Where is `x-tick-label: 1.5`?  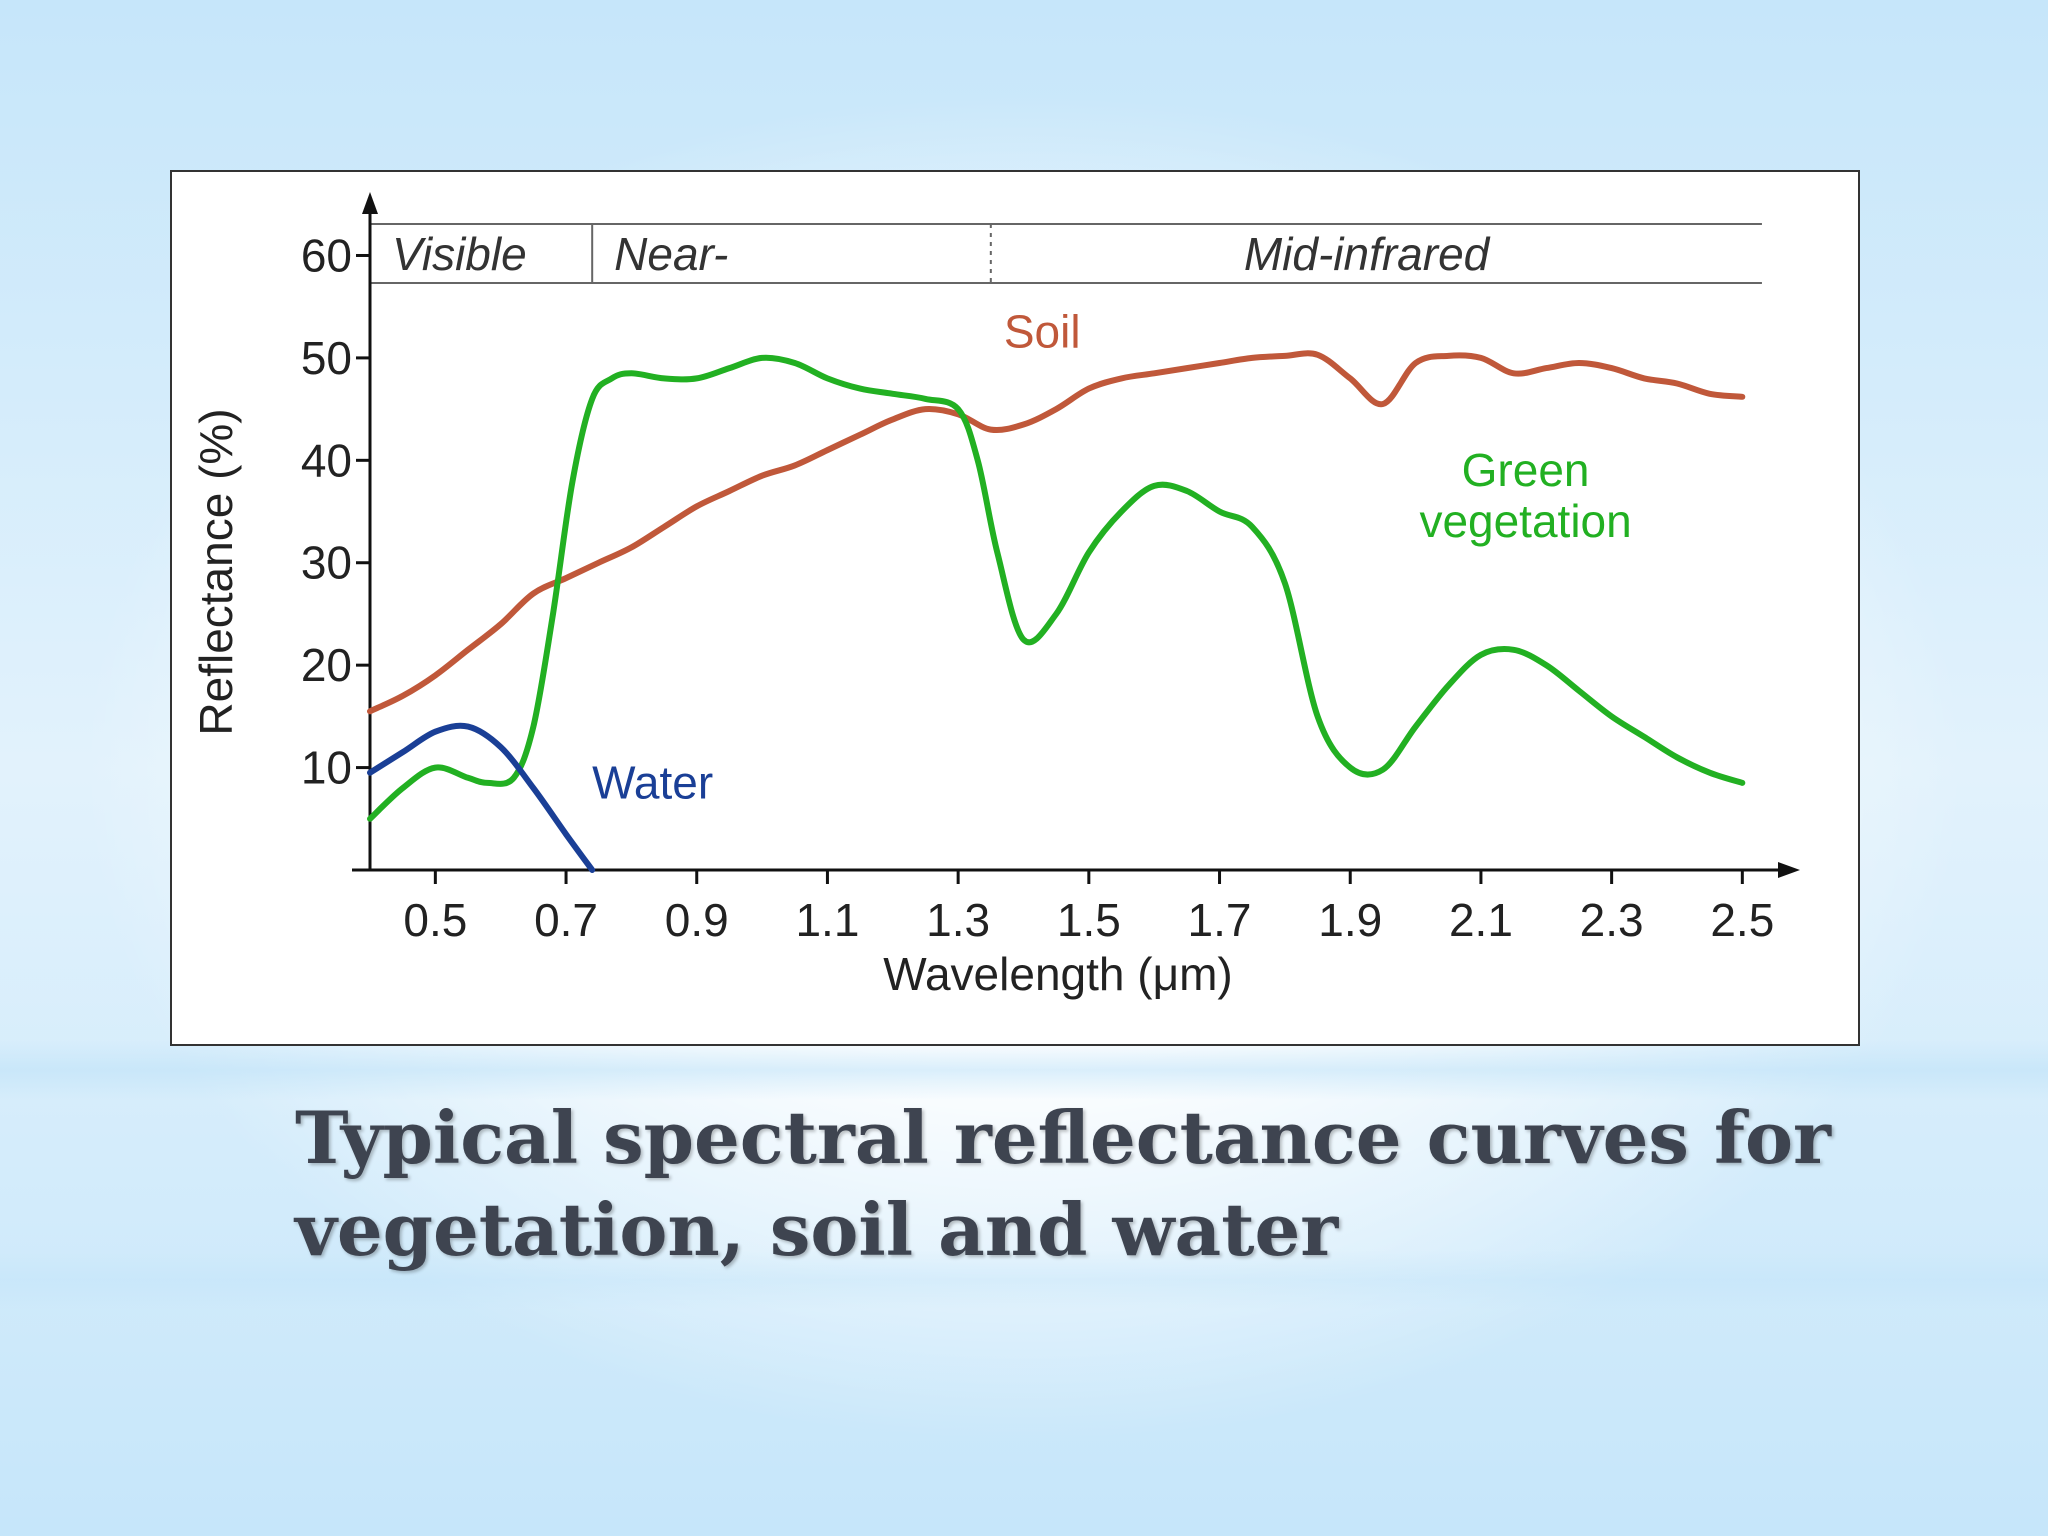 x-tick-label: 1.5 is located at coordinates (1089, 920).